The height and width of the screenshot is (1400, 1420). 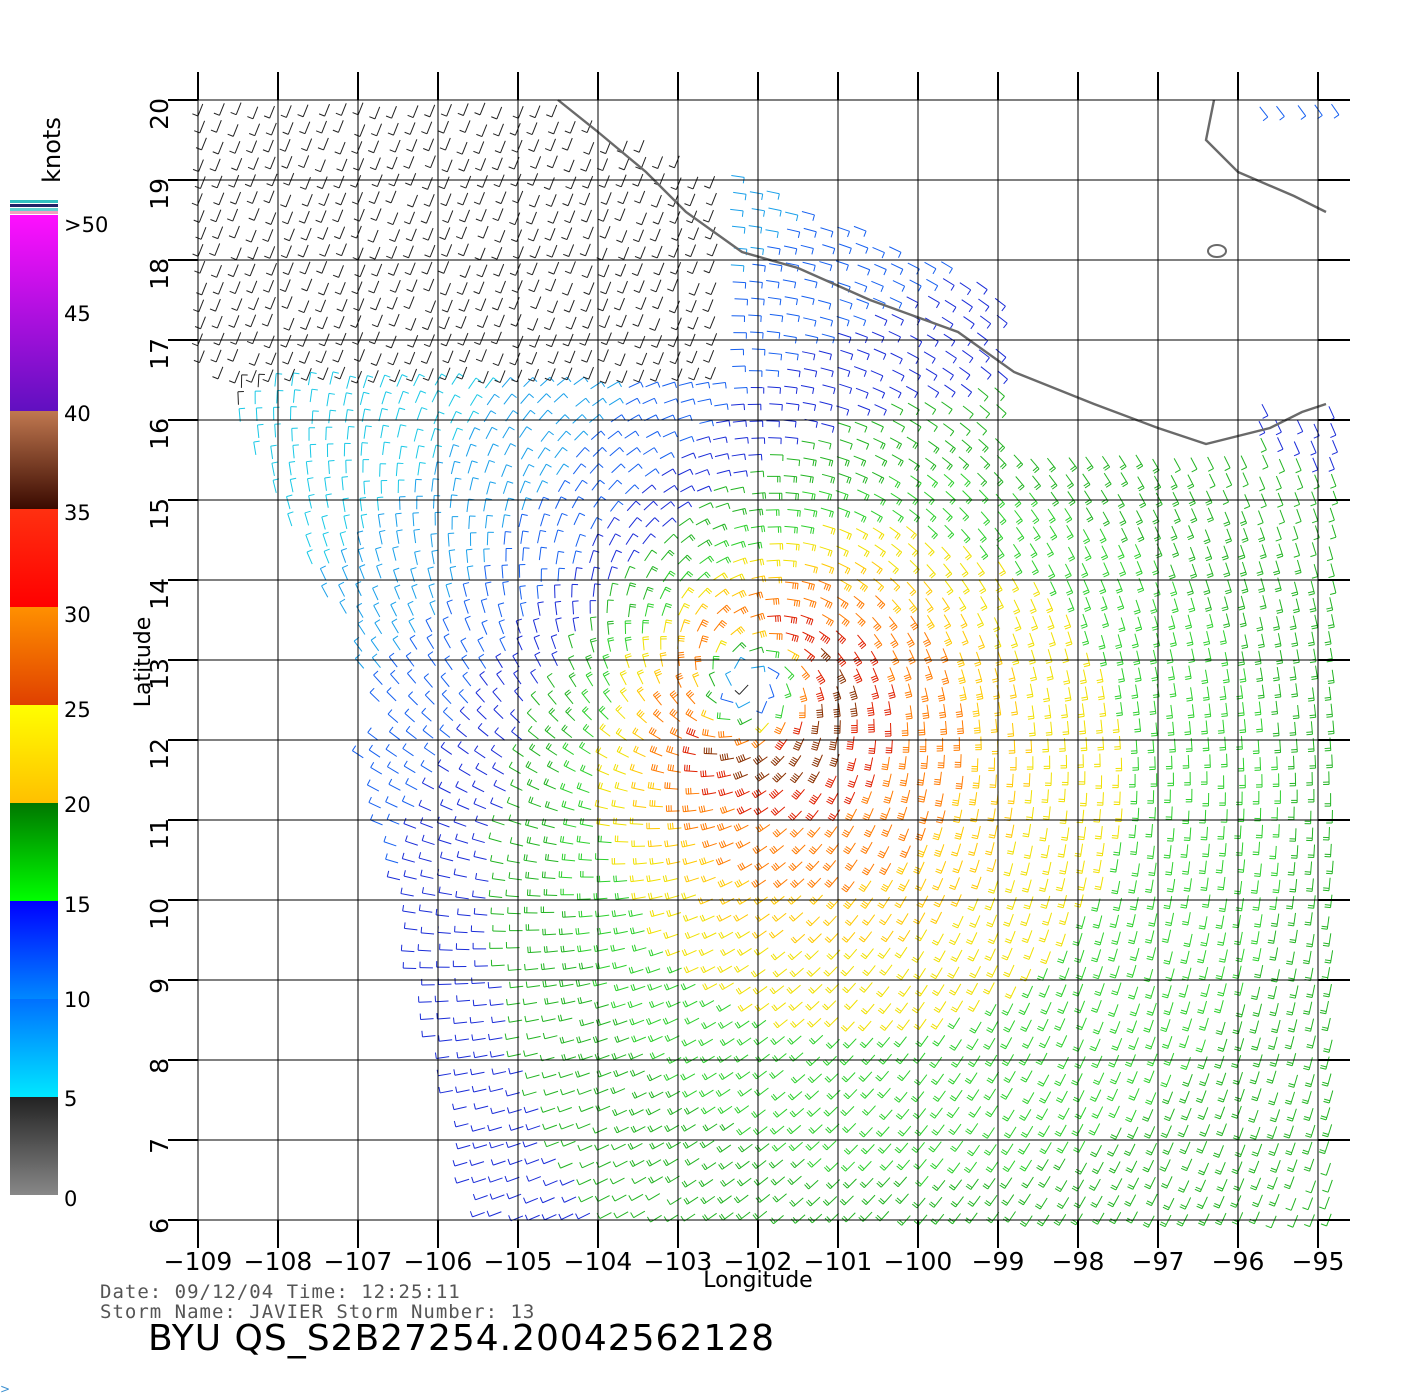 What do you see at coordinates (70, 1199) in the screenshot?
I see `legend-label: 0` at bounding box center [70, 1199].